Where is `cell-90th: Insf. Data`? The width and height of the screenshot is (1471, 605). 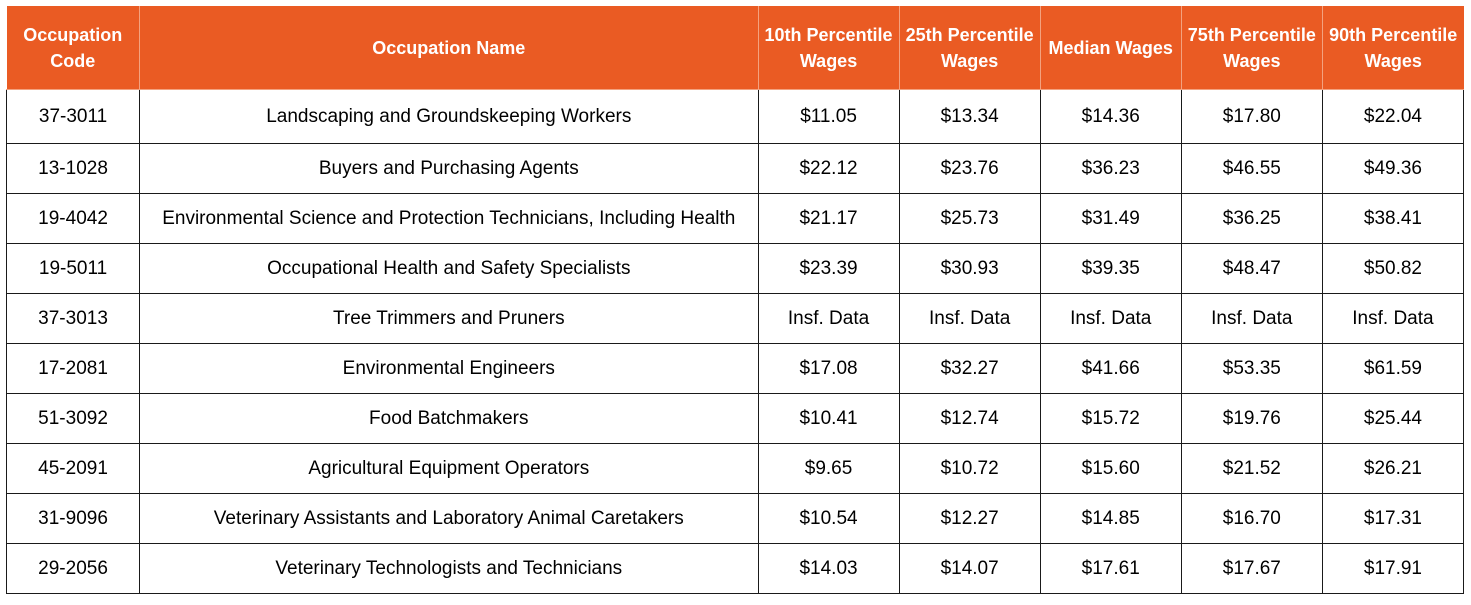 cell-90th: Insf. Data is located at coordinates (1393, 318).